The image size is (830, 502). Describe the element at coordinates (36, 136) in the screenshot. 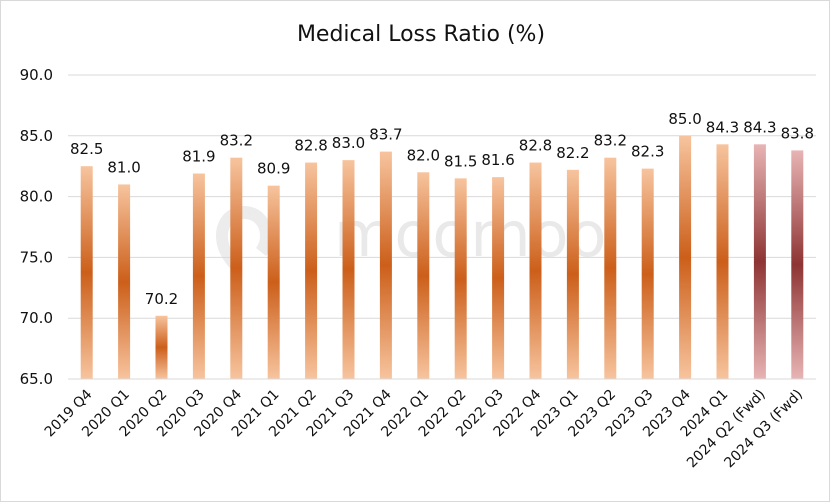

I see `y-tick-label: 85.0` at that location.